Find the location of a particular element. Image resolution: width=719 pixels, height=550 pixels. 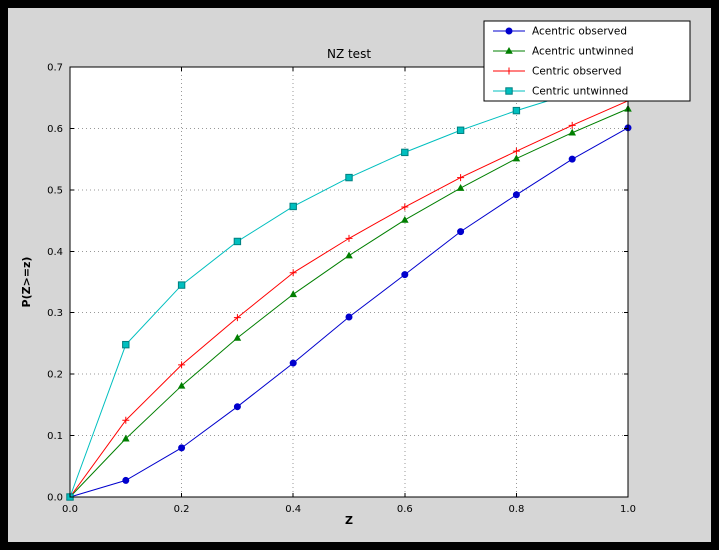

legend-label: Acentric observed is located at coordinates (579, 32).